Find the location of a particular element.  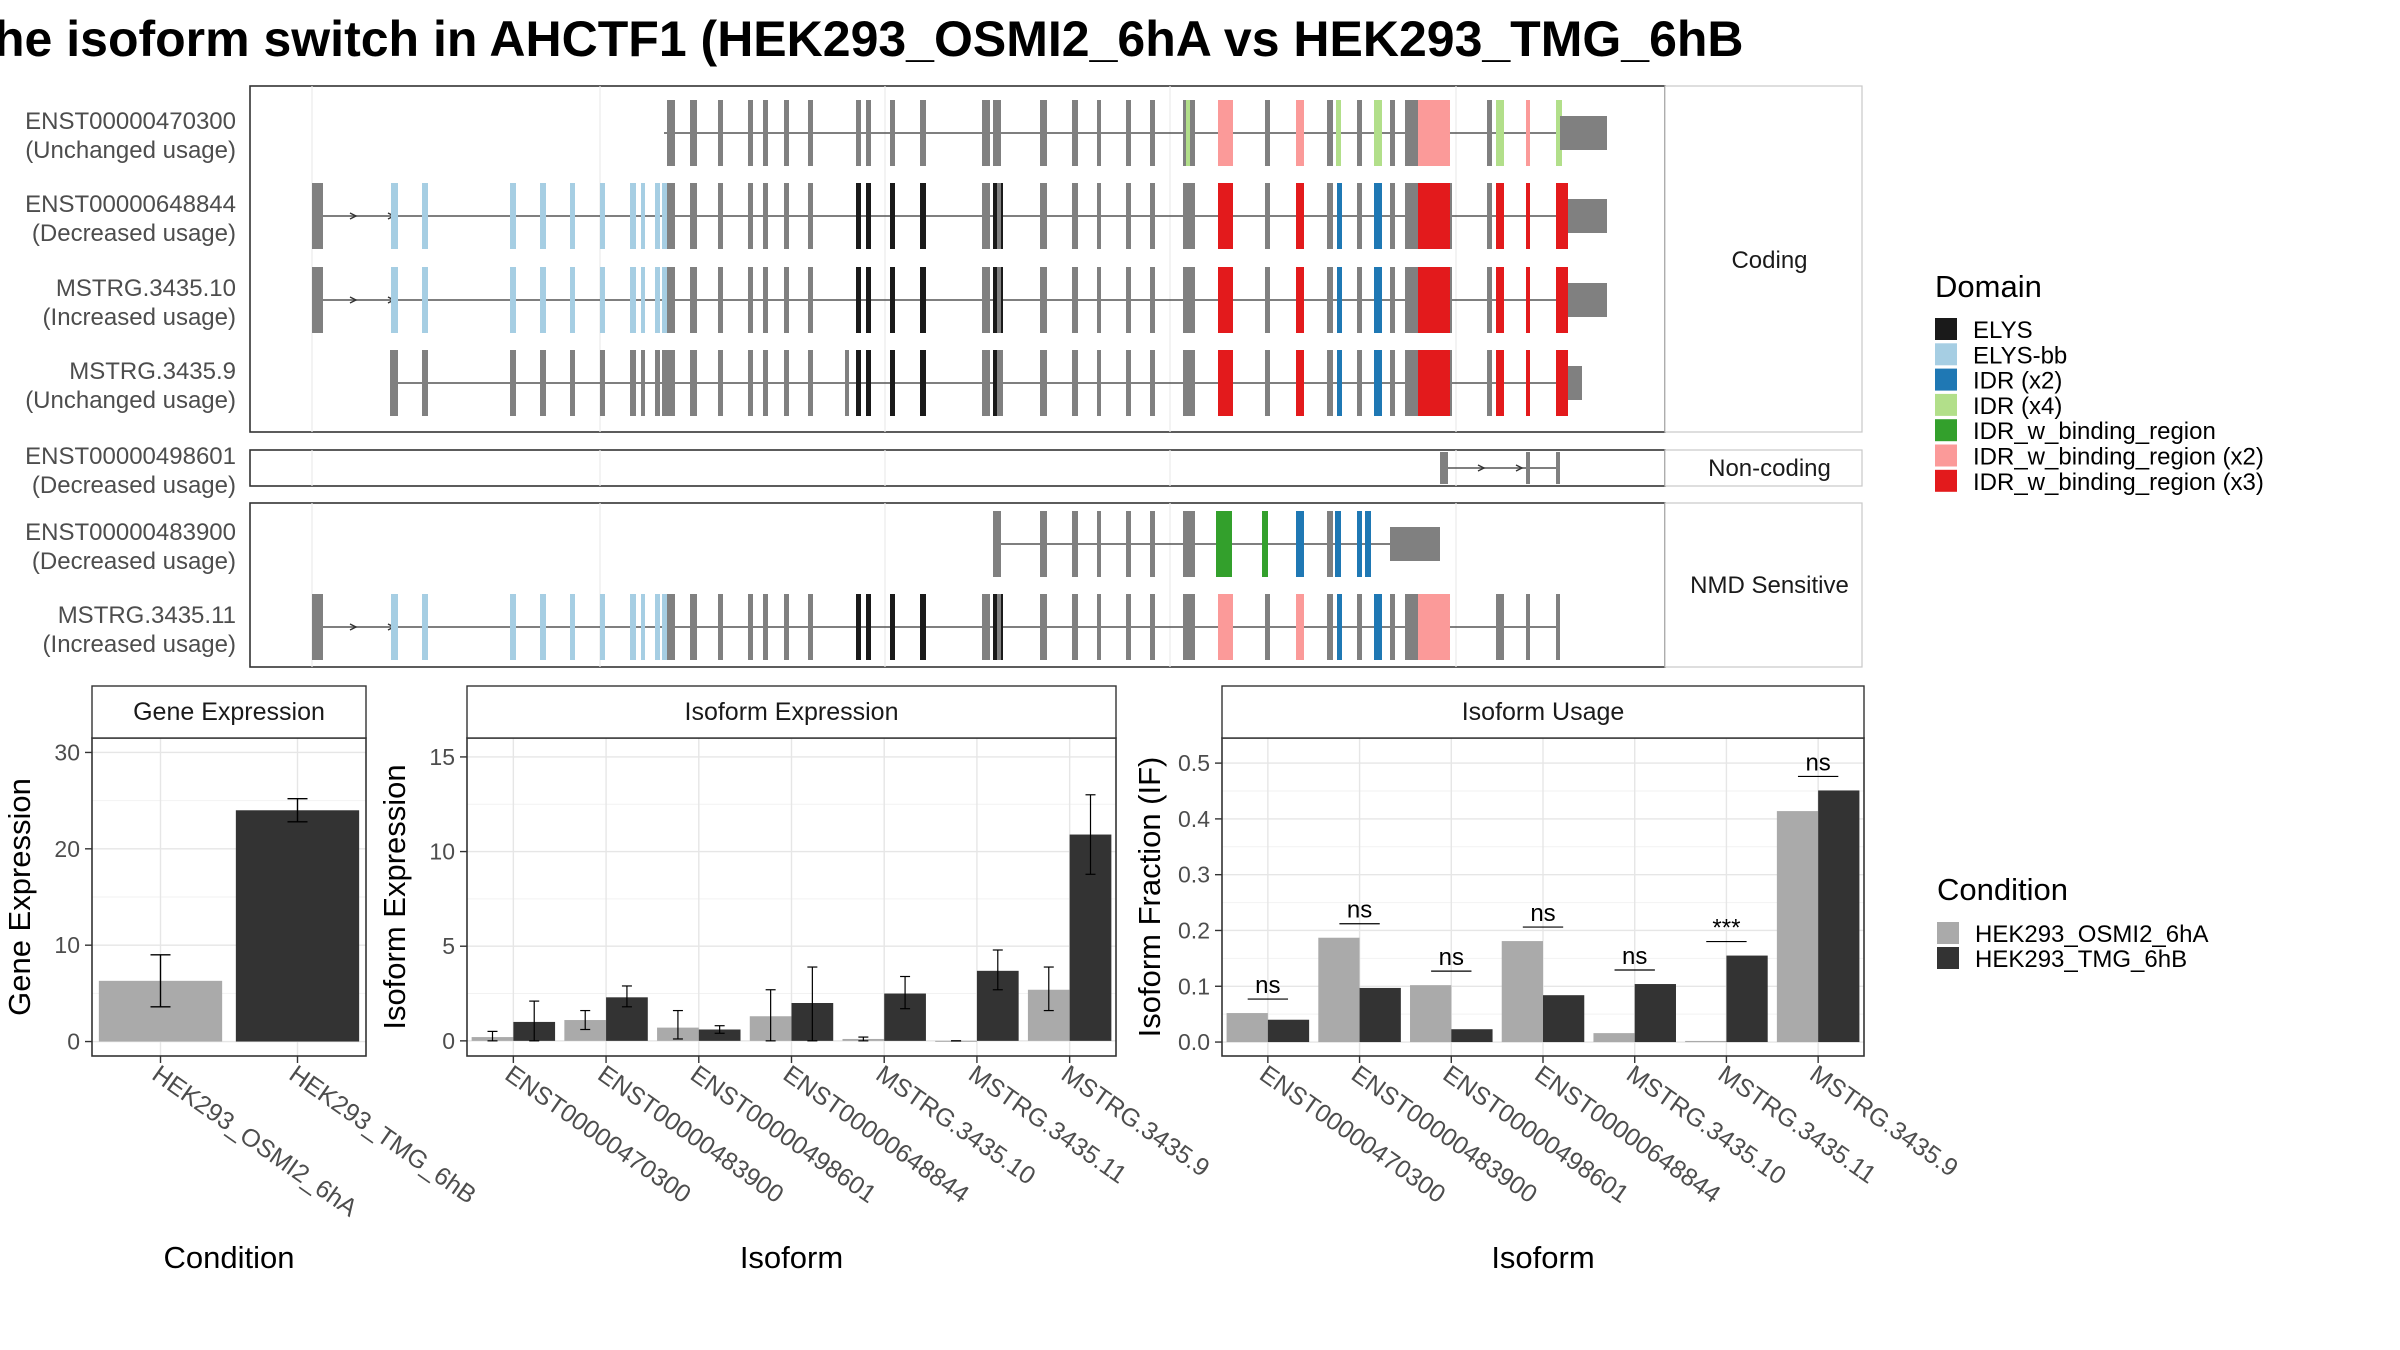

significance-label: *** is located at coordinates (1726, 928).